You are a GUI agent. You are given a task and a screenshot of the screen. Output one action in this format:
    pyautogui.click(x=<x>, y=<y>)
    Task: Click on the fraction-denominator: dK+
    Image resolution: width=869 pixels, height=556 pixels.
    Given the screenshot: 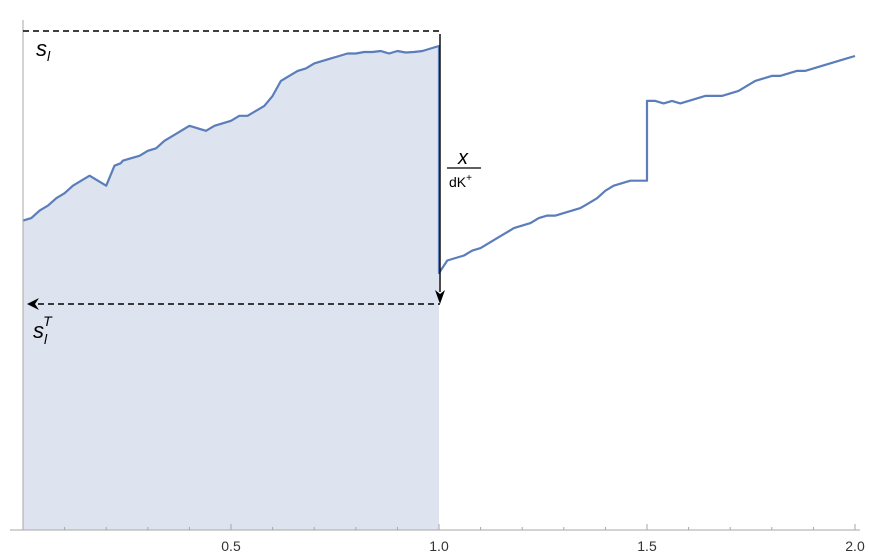 What is the action you would take?
    pyautogui.click(x=460, y=181)
    